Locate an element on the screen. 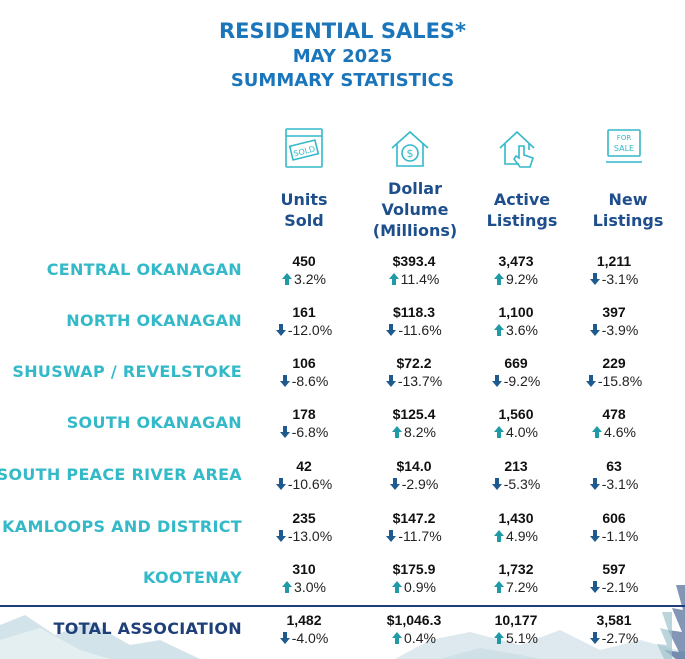 This screenshot has height=659, width=685. cell-dollar-volume: $147.2 -11.7% is located at coordinates (414, 527).